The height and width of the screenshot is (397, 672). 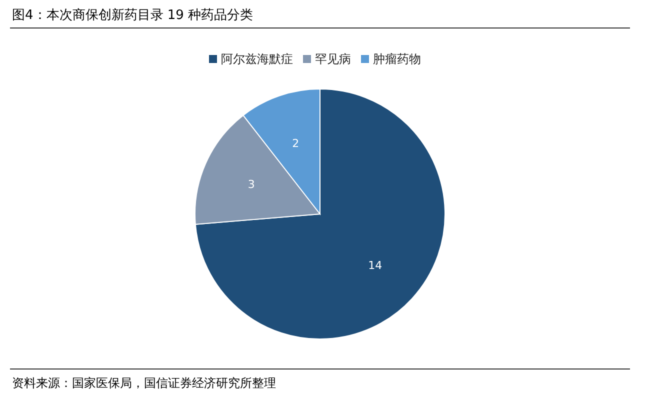 I want to click on legend-label: 肿瘤药物, so click(x=397, y=59).